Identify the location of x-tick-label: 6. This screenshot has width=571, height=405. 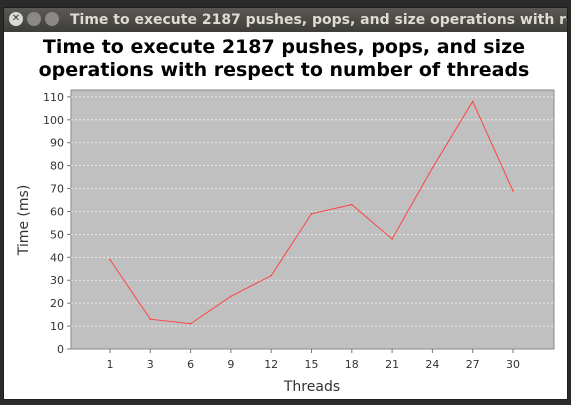
(190, 364).